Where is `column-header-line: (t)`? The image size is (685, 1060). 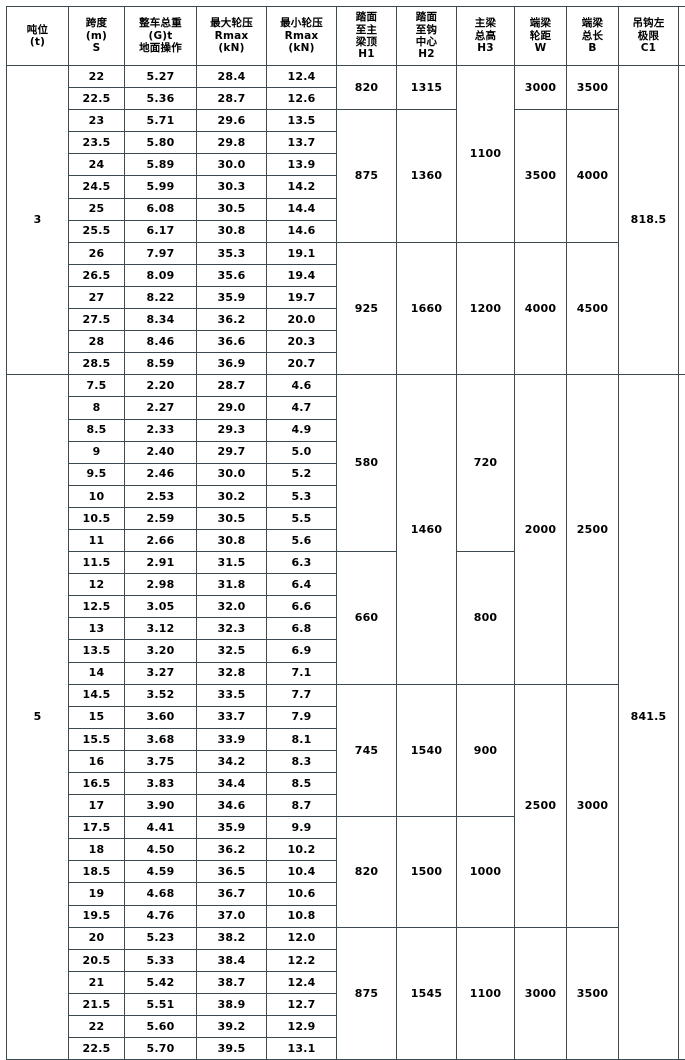 column-header-line: (t) is located at coordinates (37, 42).